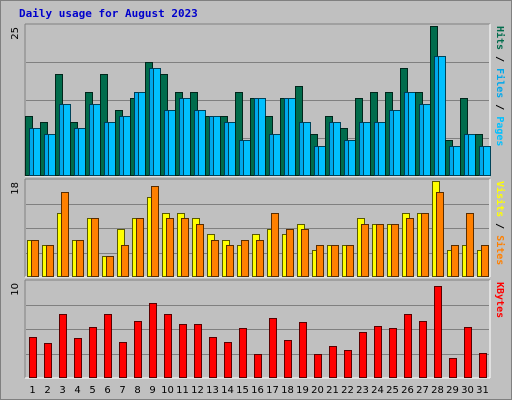 Image resolution: width=512 pixels, height=400 pixels. I want to click on right-axis-label: KBytes, so click(499, 300).